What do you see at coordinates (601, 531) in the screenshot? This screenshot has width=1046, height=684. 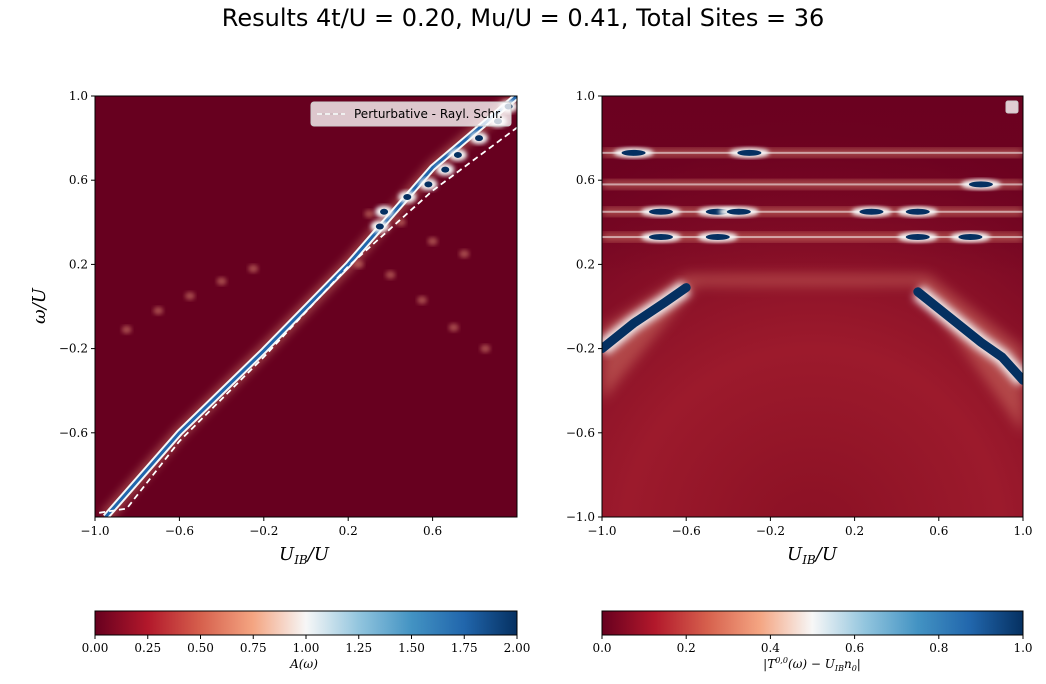 I see `right-xtick-label: −1.0` at bounding box center [601, 531].